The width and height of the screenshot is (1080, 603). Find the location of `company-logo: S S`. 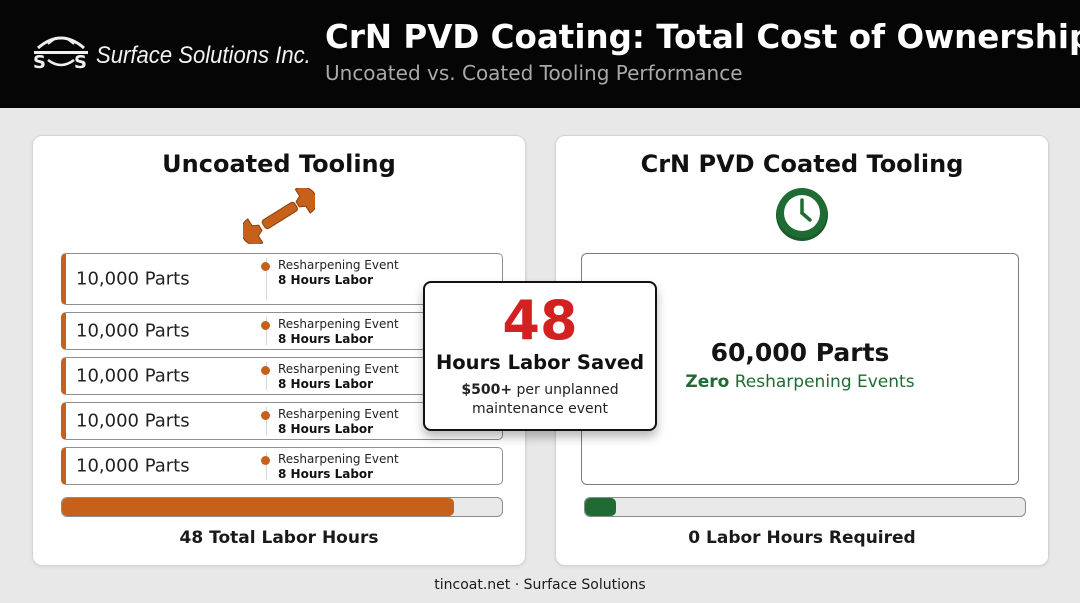

company-logo: S S is located at coordinates (60, 54).